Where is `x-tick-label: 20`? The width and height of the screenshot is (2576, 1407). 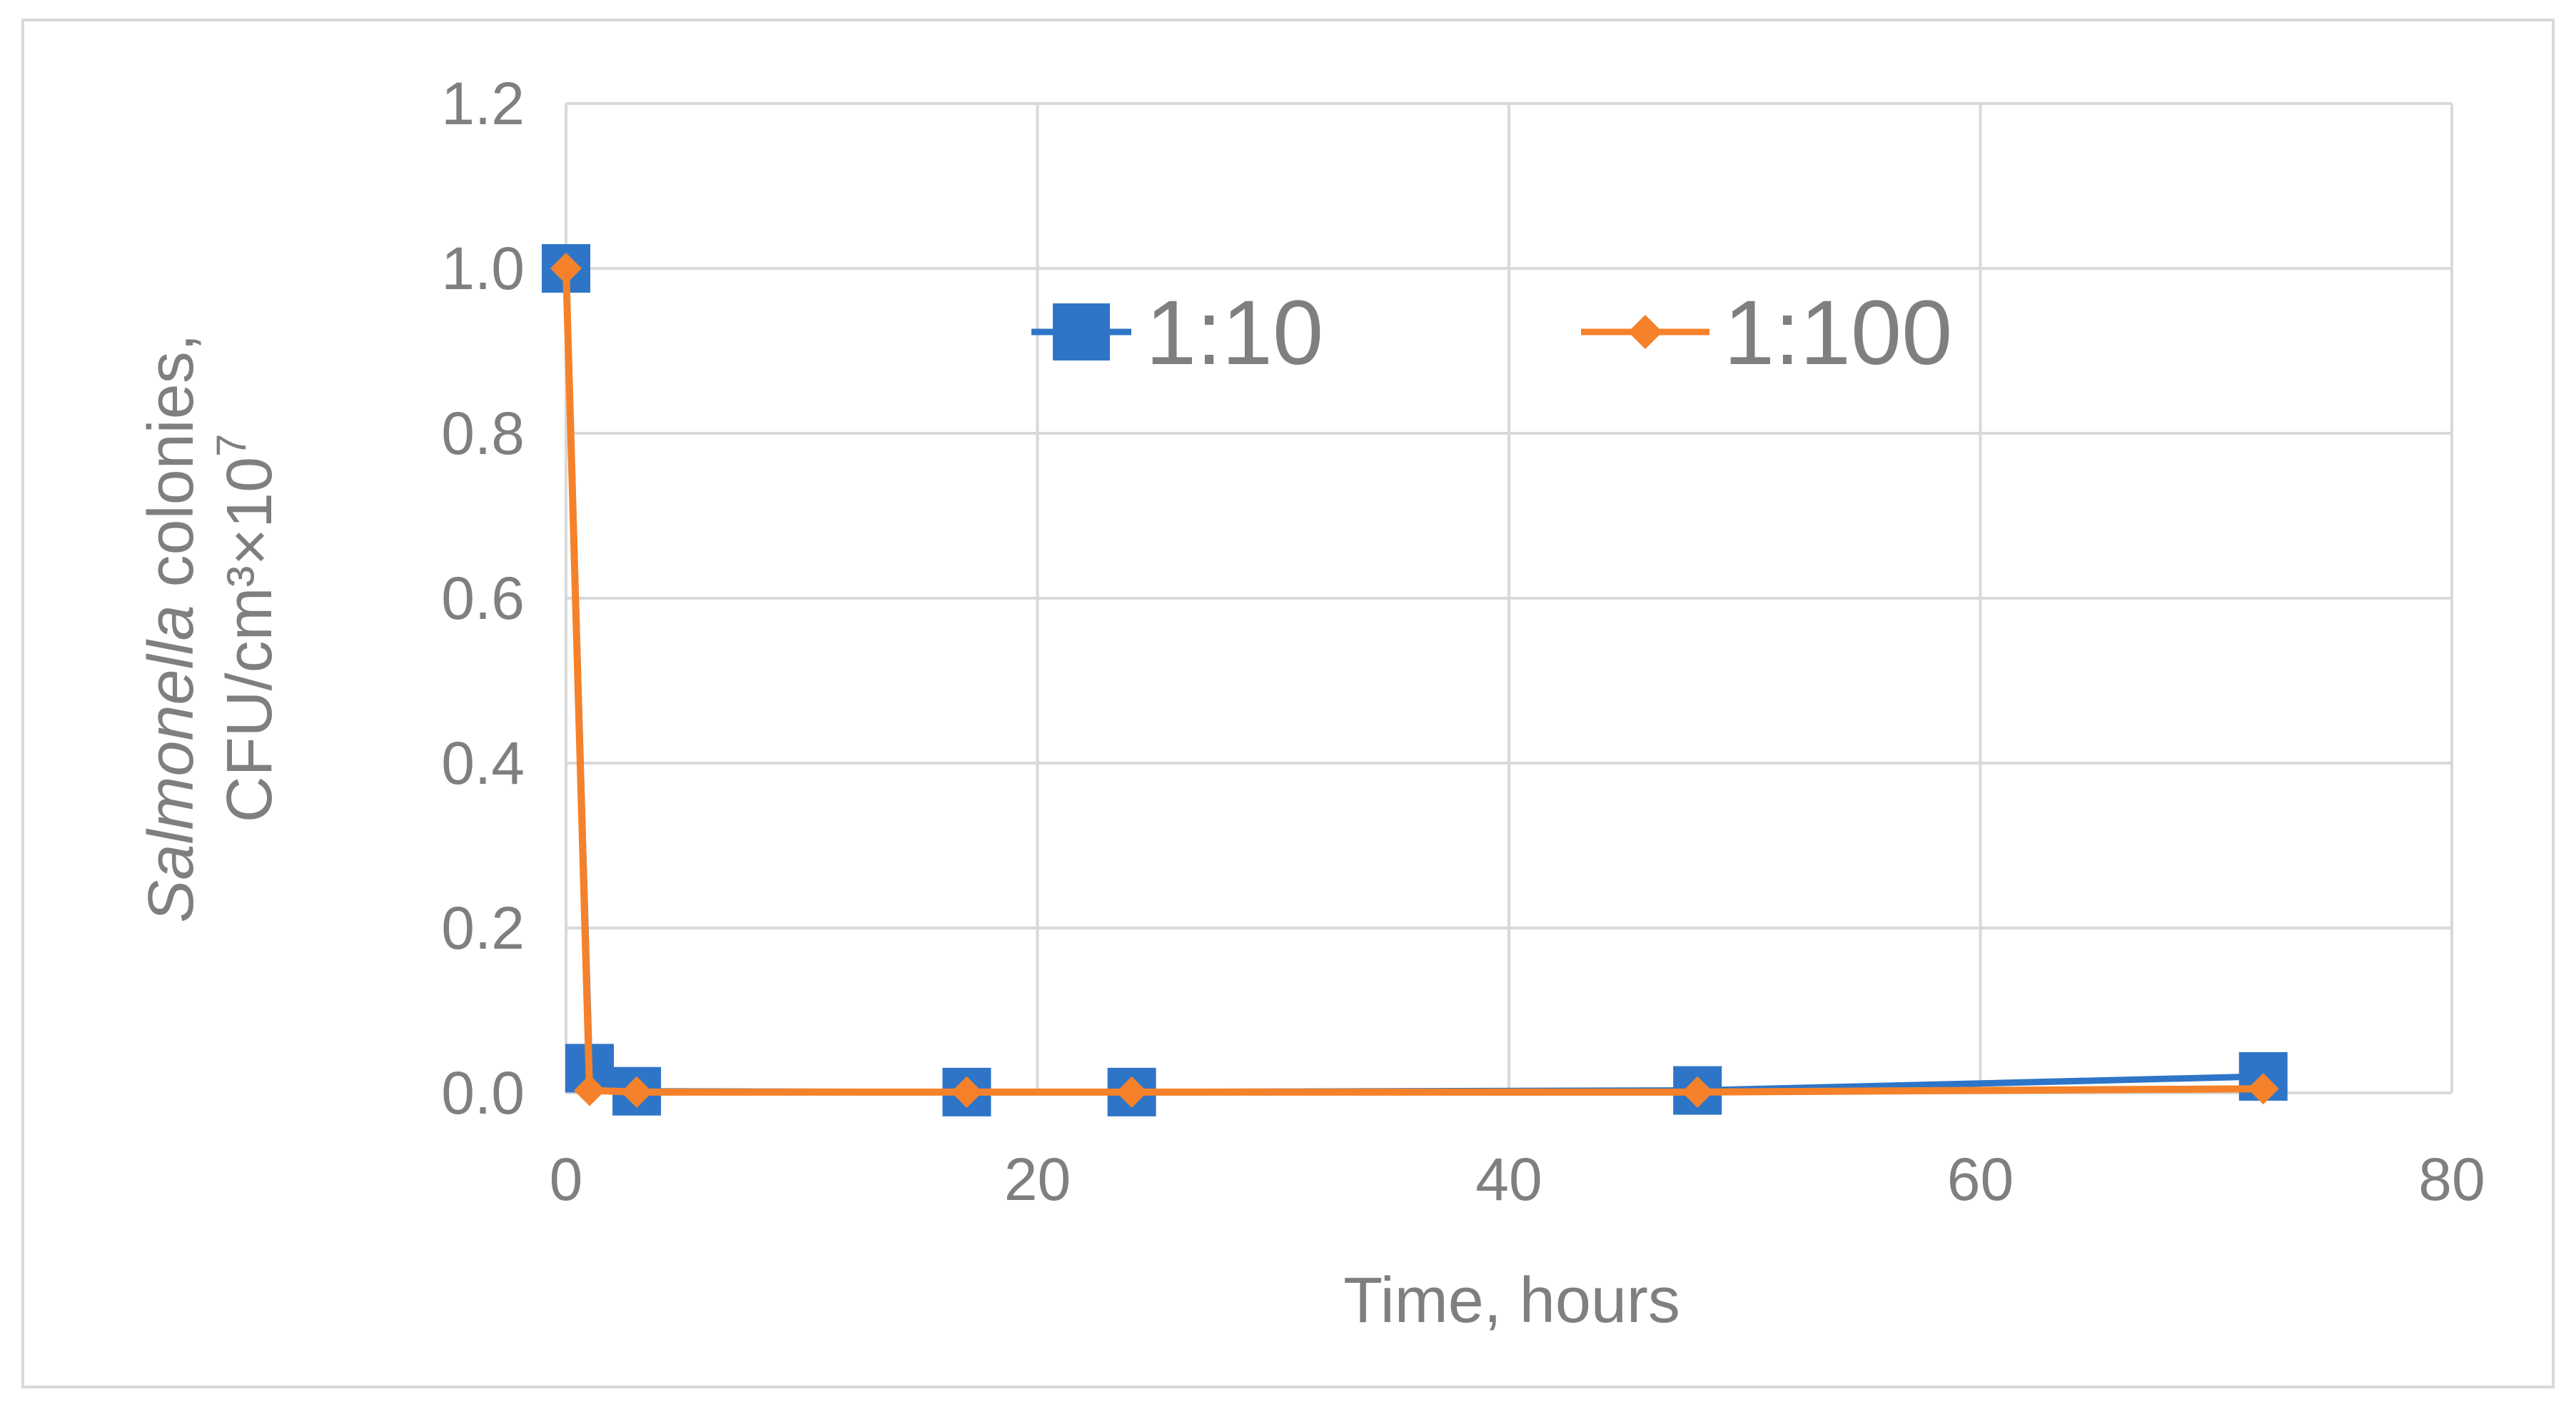 x-tick-label: 20 is located at coordinates (1037, 1180).